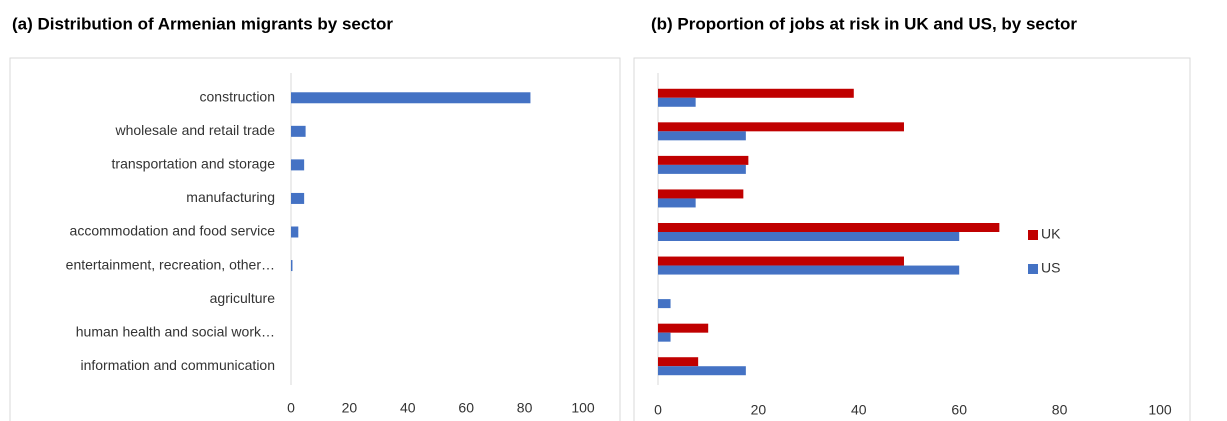  What do you see at coordinates (173, 231) in the screenshot?
I see `category-label: accommodation and food service` at bounding box center [173, 231].